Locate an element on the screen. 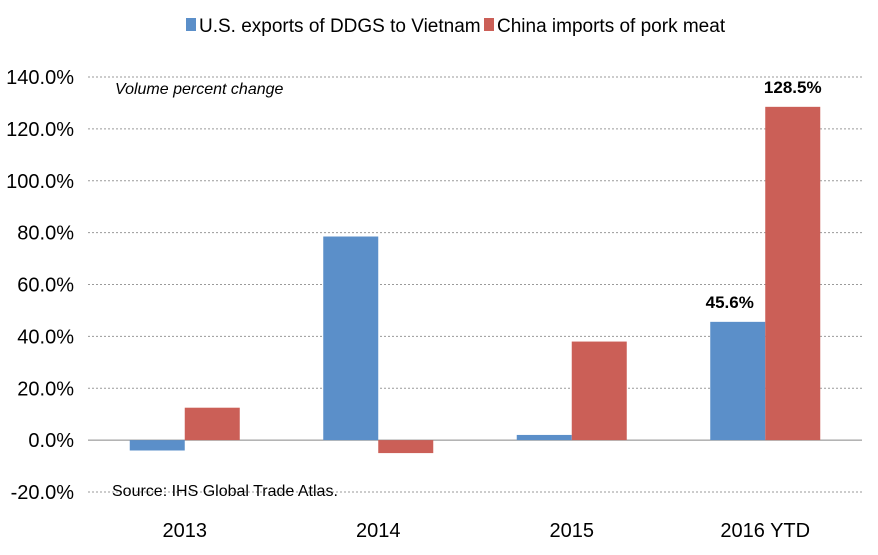 The width and height of the screenshot is (878, 555). x-category-label: 2016 YTD is located at coordinates (765, 531).